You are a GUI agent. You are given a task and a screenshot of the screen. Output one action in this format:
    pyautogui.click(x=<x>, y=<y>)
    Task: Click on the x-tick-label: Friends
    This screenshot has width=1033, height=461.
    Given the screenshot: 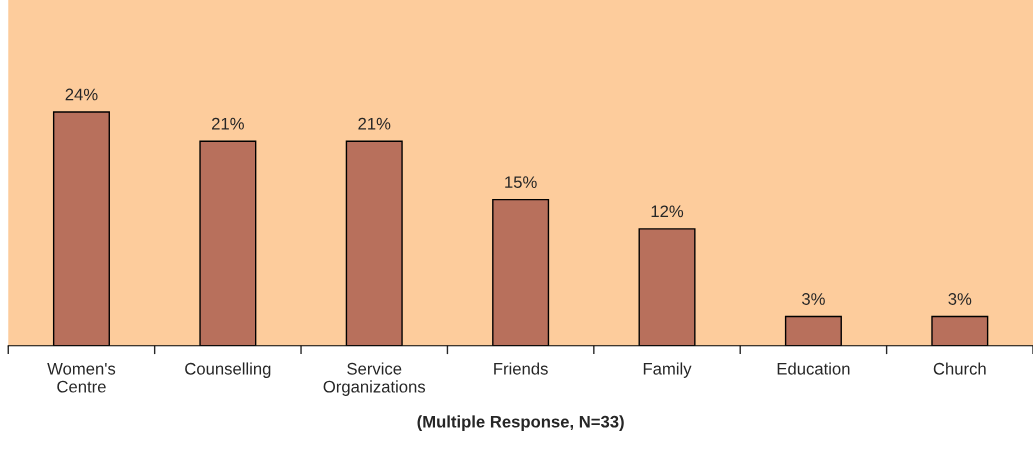 What is the action you would take?
    pyautogui.click(x=521, y=368)
    